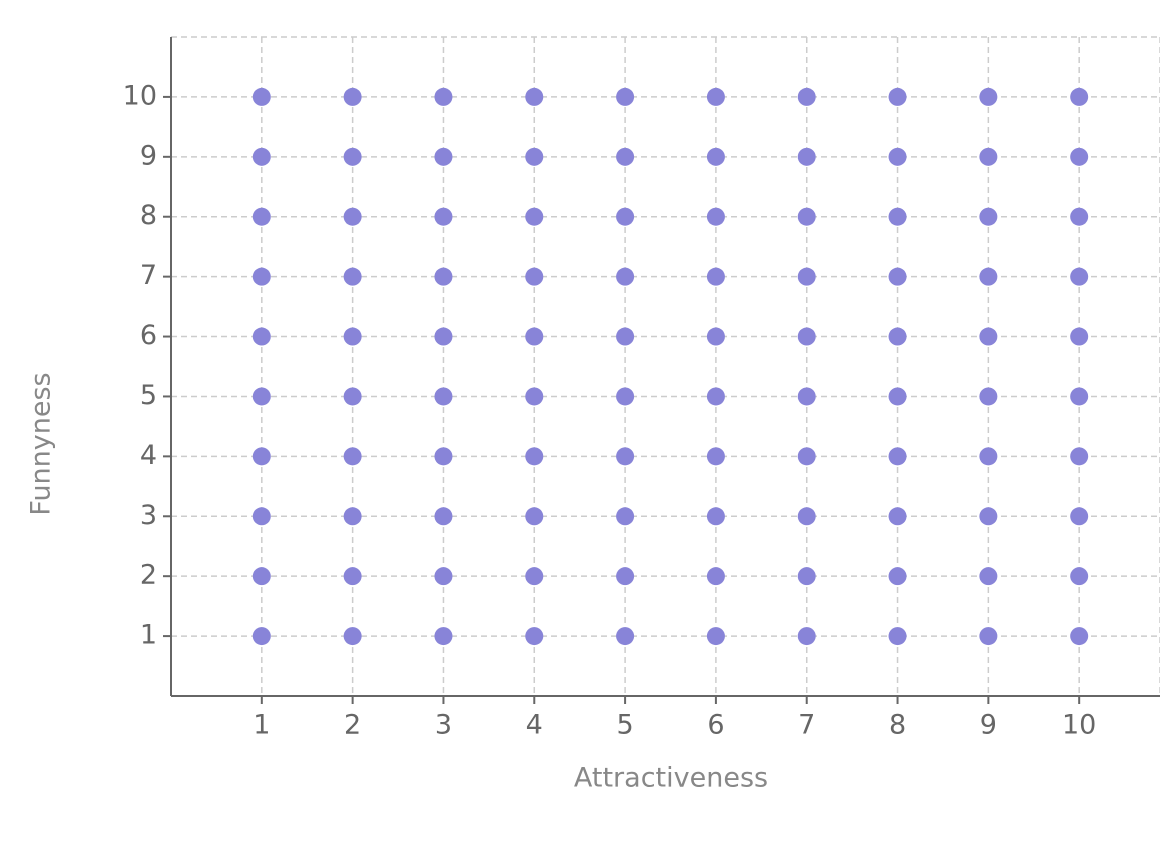 The height and width of the screenshot is (842, 1160). What do you see at coordinates (148, 335) in the screenshot?
I see `y-tick-label: 6` at bounding box center [148, 335].